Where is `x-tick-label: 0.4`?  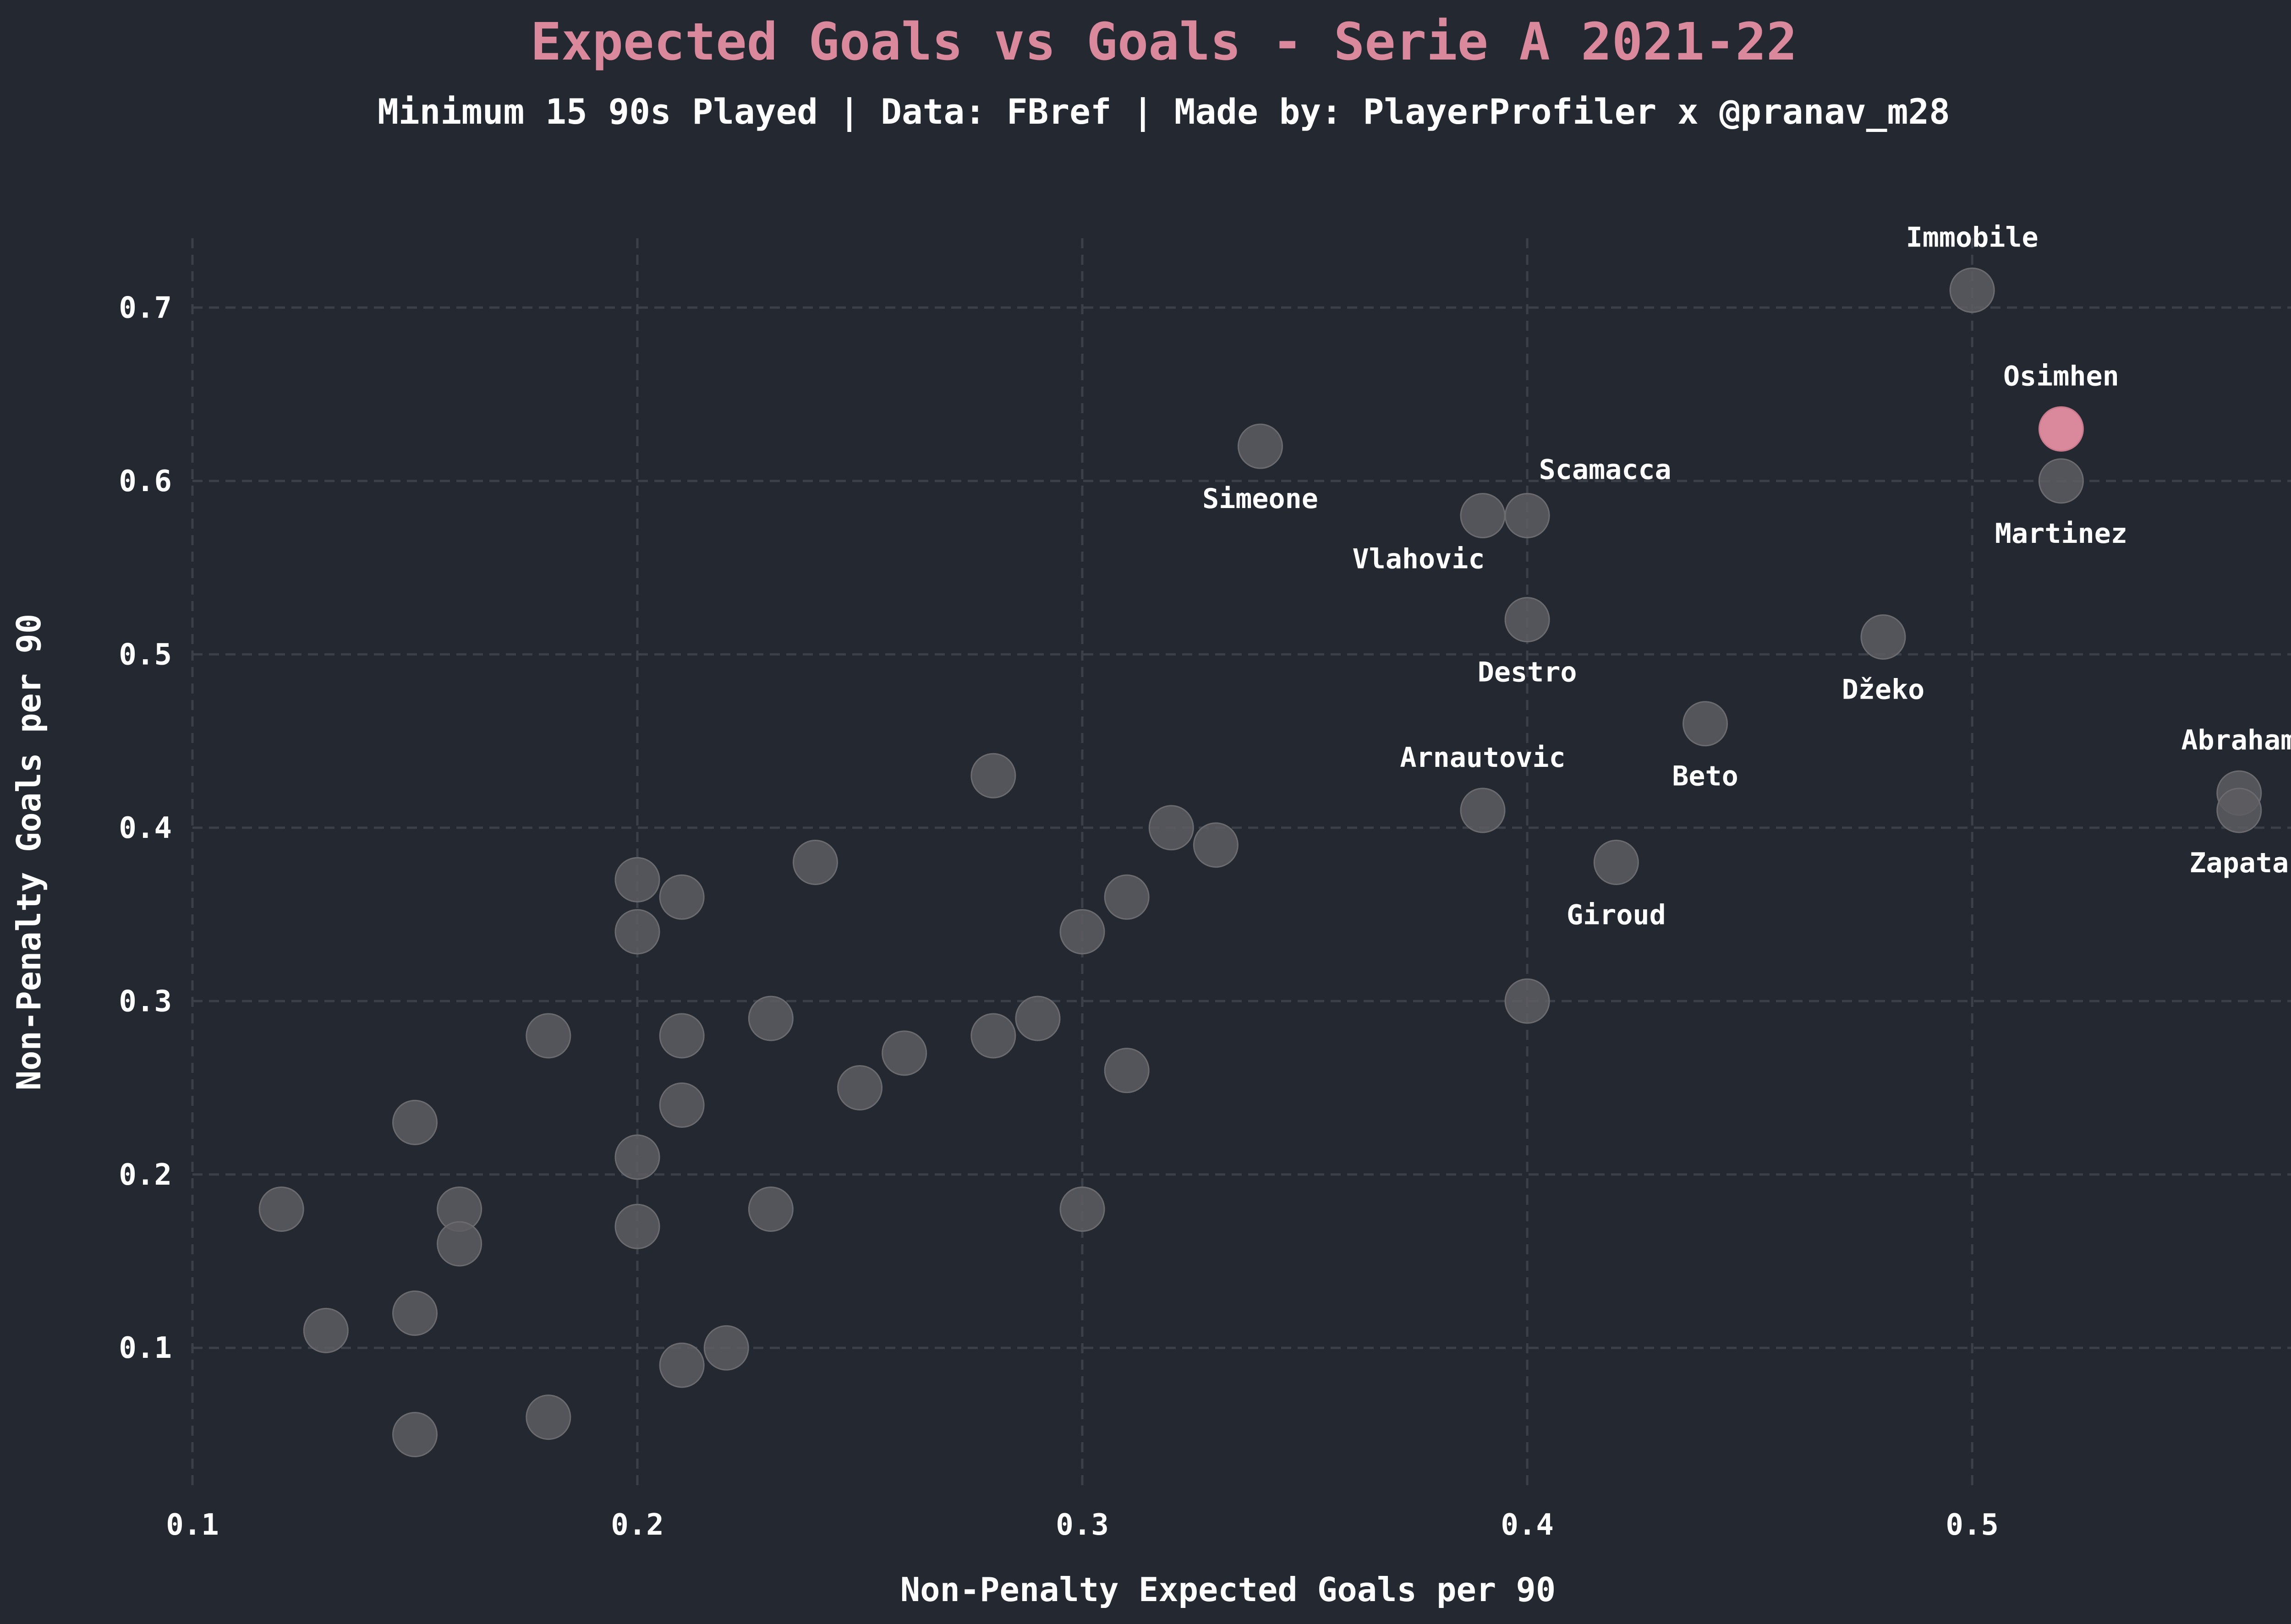 x-tick-label: 0.4 is located at coordinates (1528, 1525).